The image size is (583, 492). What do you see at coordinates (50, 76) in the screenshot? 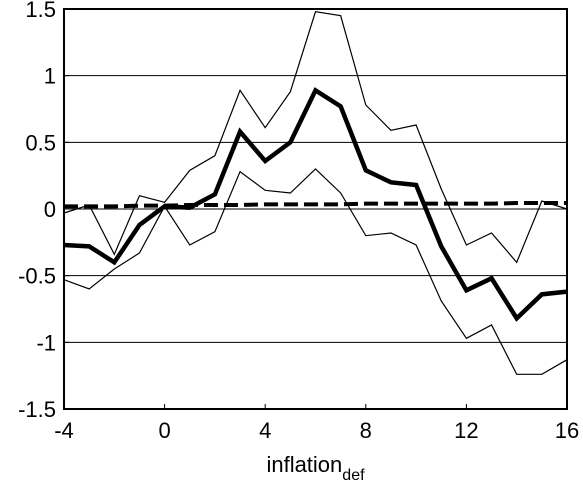
I see `y-tick-label: 1` at bounding box center [50, 76].